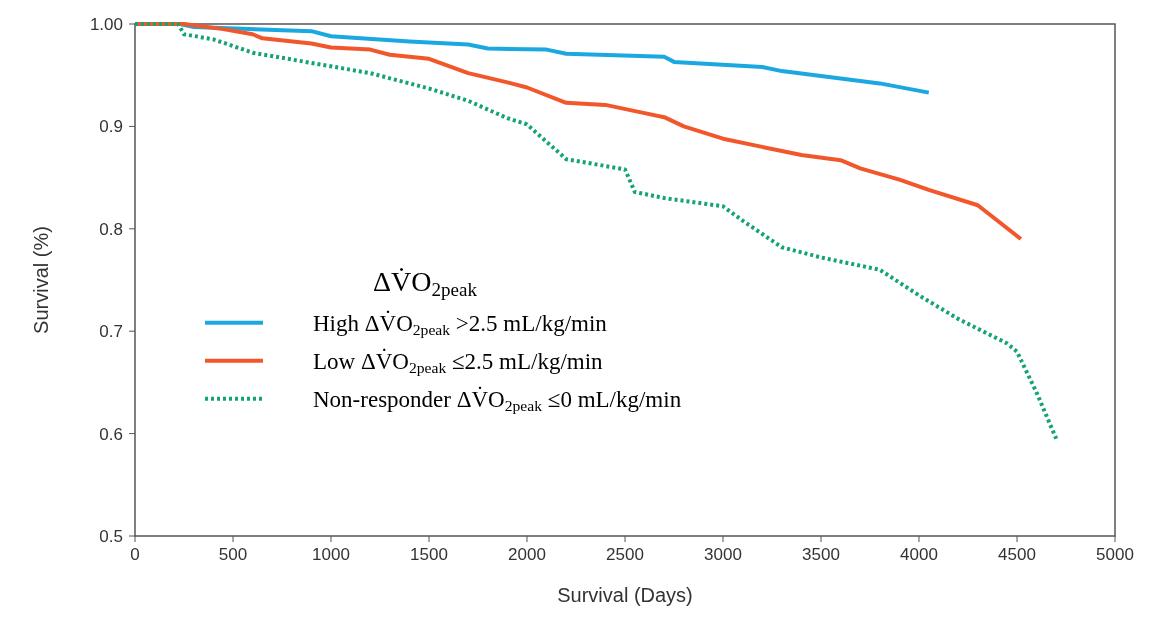 This screenshot has width=1150, height=622. Describe the element at coordinates (41, 280) in the screenshot. I see `y-axis-title: Survival (%)` at that location.